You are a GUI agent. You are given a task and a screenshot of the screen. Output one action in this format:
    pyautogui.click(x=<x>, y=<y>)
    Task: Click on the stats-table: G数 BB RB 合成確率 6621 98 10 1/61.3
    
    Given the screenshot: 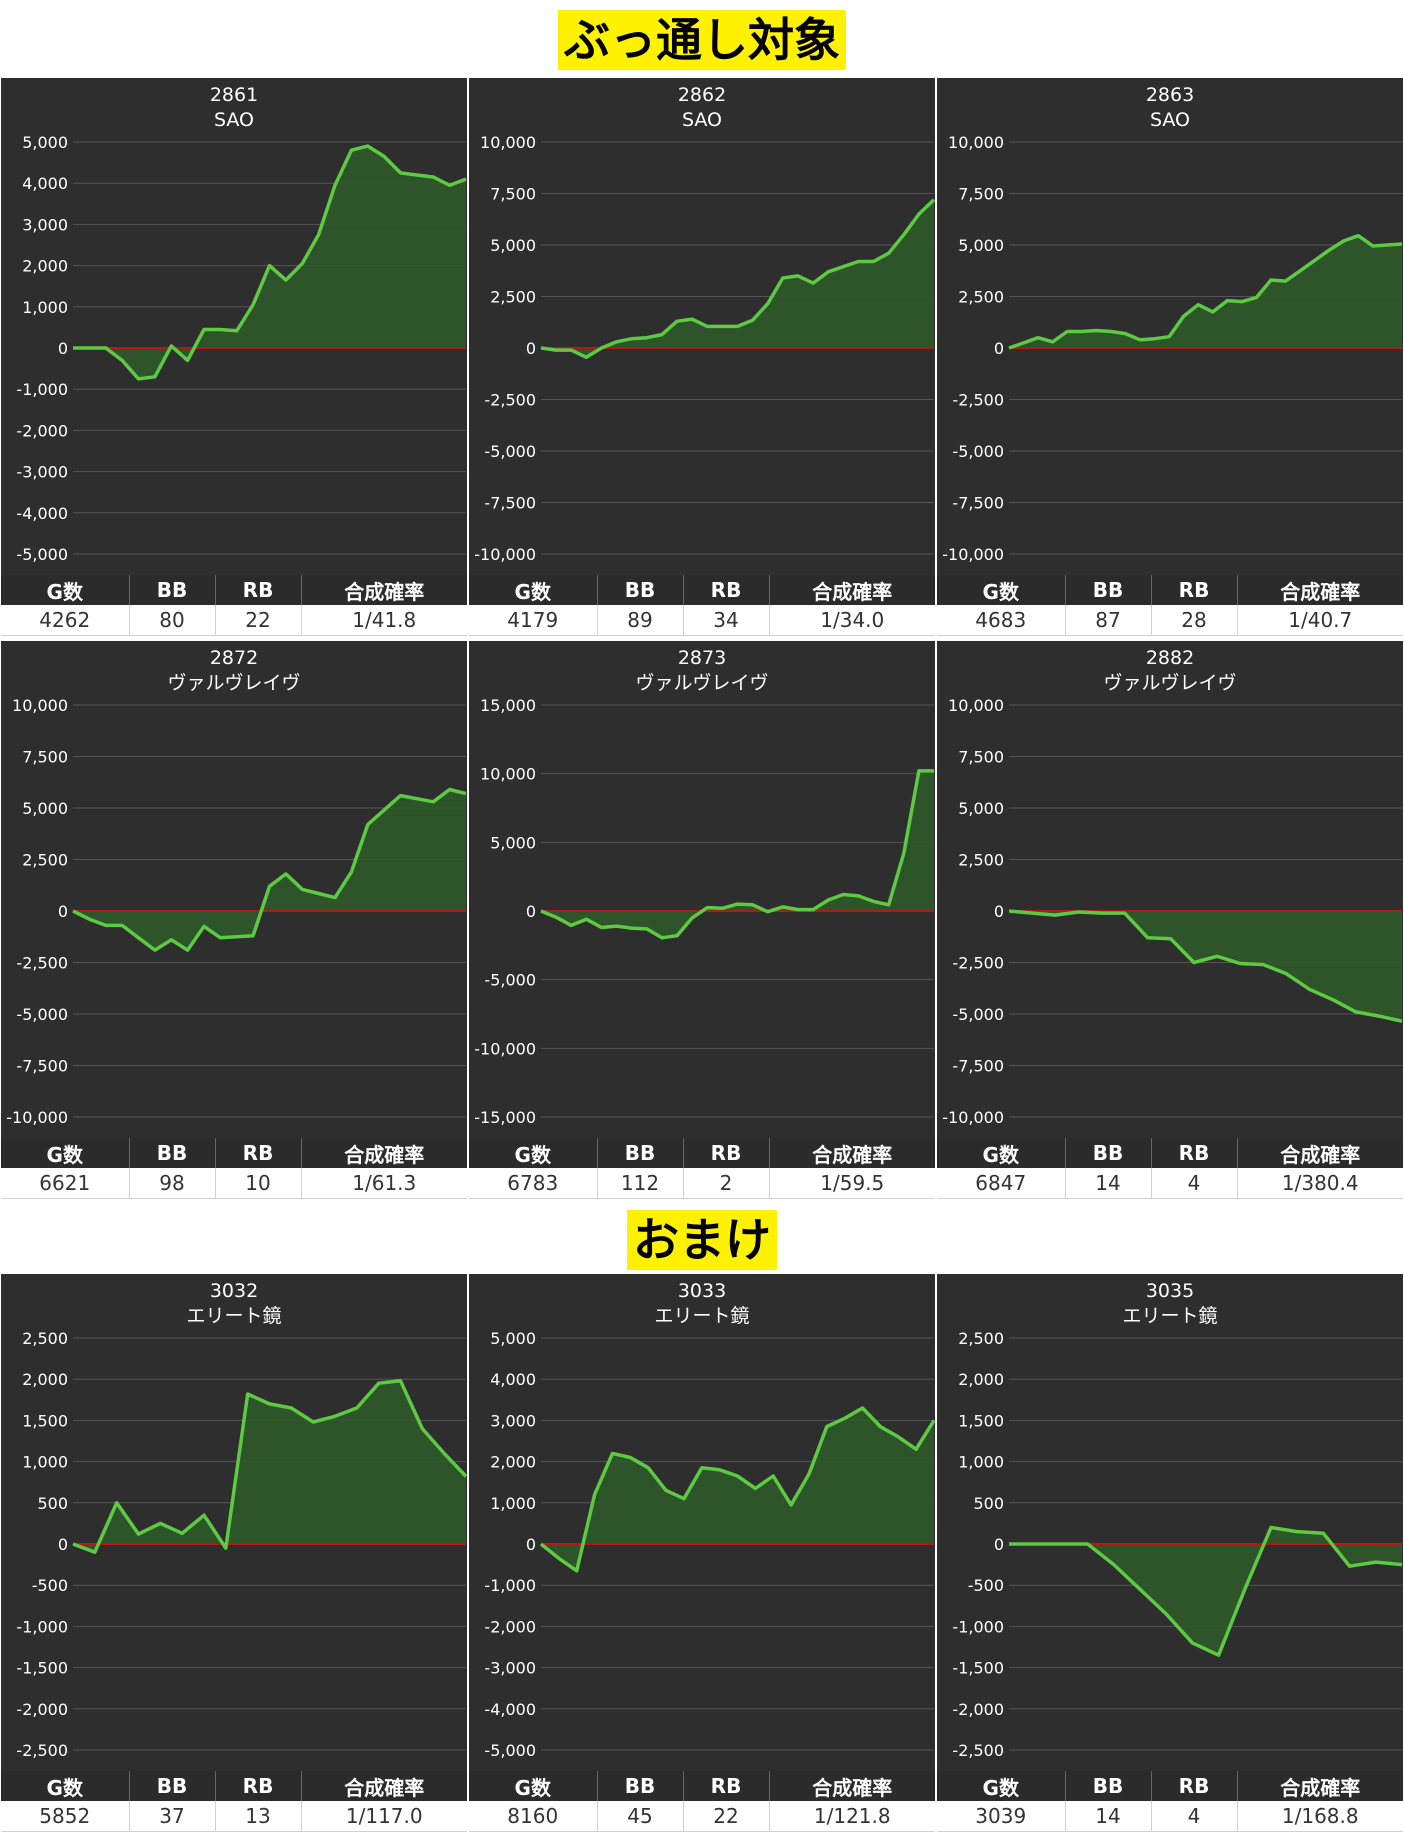 What is the action you would take?
    pyautogui.click(x=234, y=1168)
    